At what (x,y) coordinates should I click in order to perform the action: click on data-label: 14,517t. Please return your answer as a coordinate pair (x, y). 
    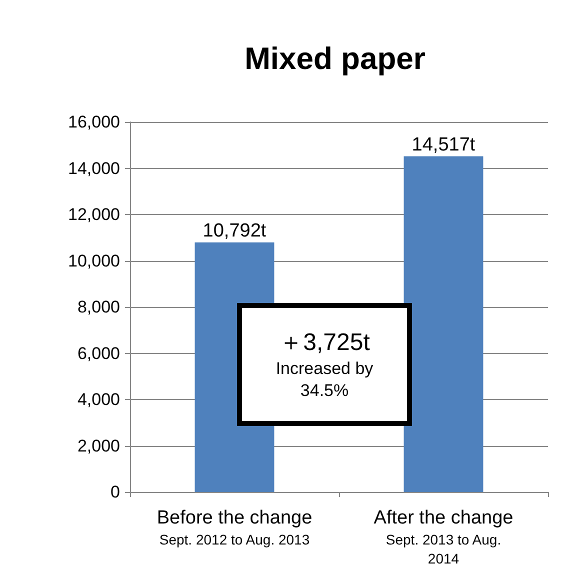
    Looking at the image, I should click on (444, 145).